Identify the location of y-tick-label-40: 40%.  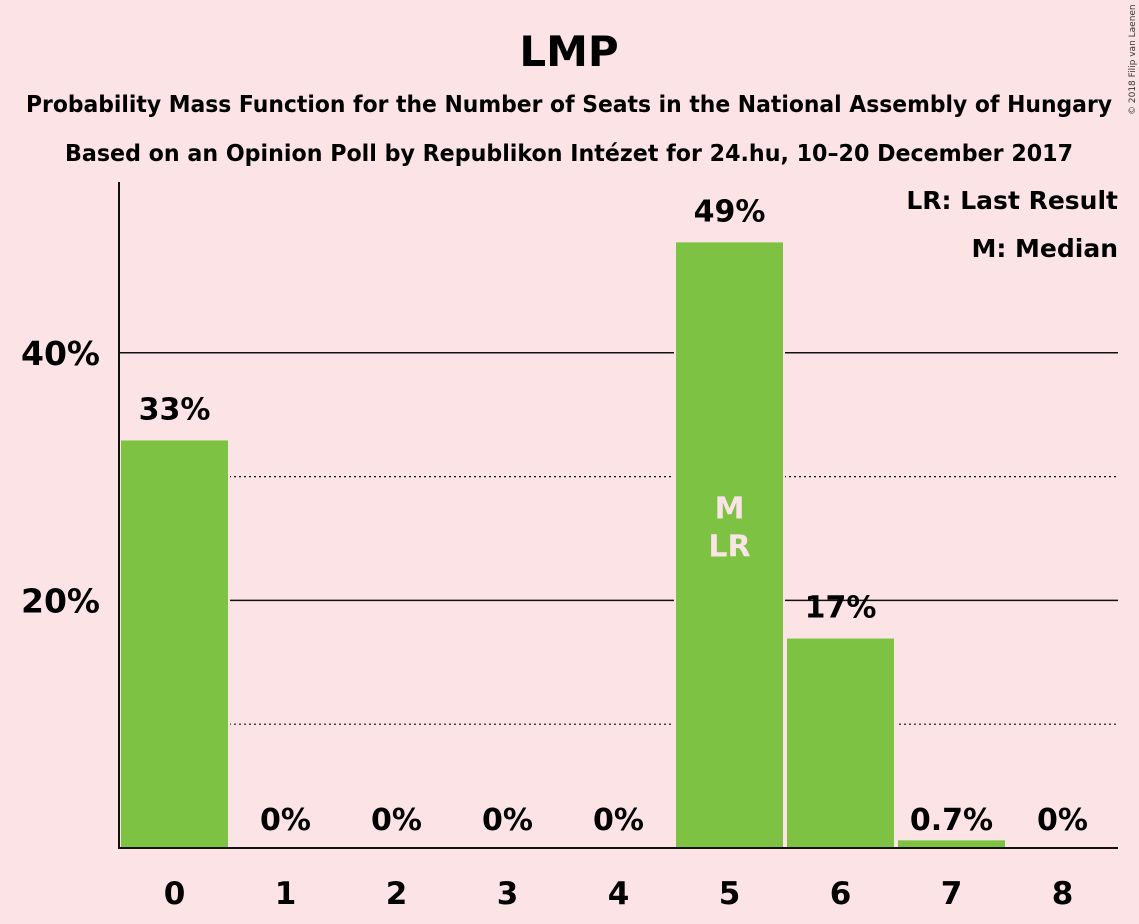
(60, 353).